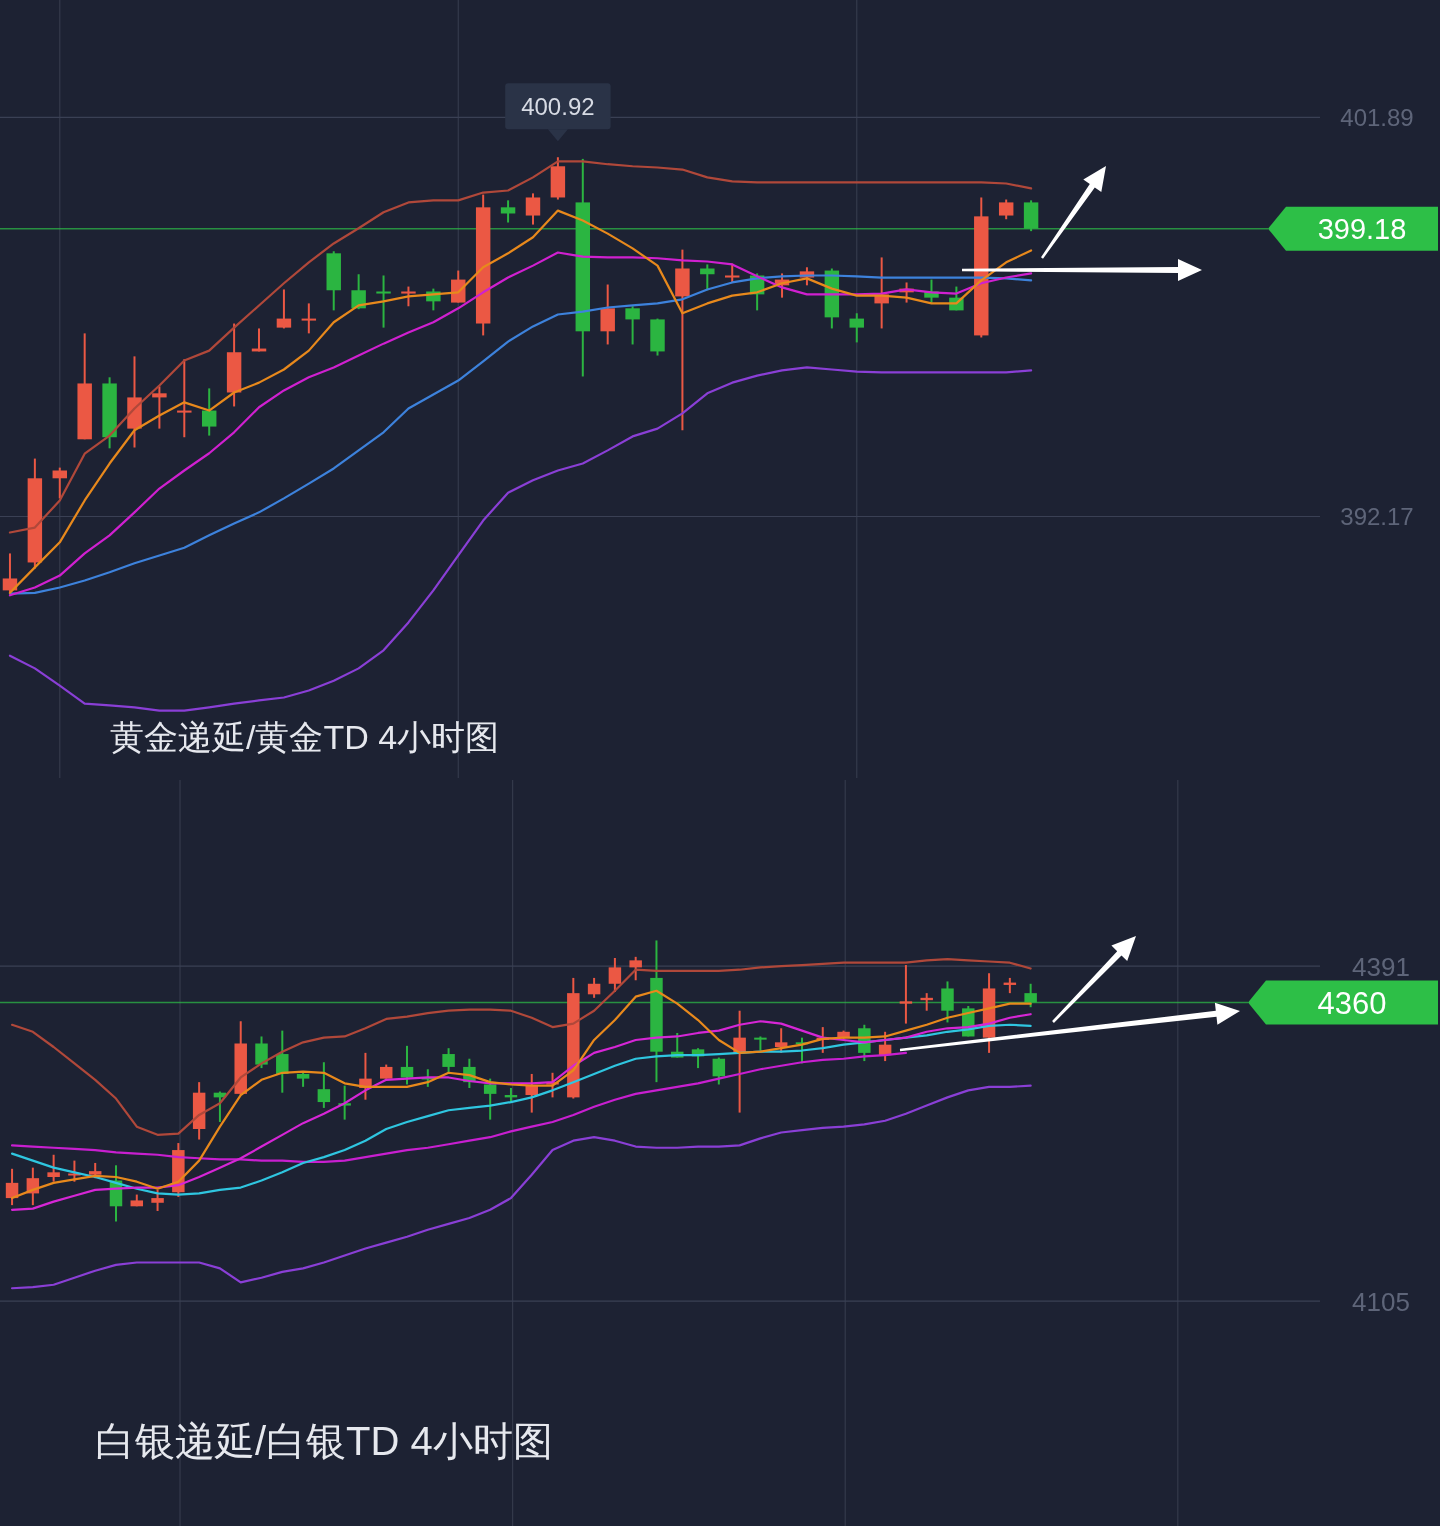 This screenshot has height=1526, width=1440. What do you see at coordinates (305, 737) in the screenshot?
I see `title: 黄金递延/黄金TD 4小时图` at bounding box center [305, 737].